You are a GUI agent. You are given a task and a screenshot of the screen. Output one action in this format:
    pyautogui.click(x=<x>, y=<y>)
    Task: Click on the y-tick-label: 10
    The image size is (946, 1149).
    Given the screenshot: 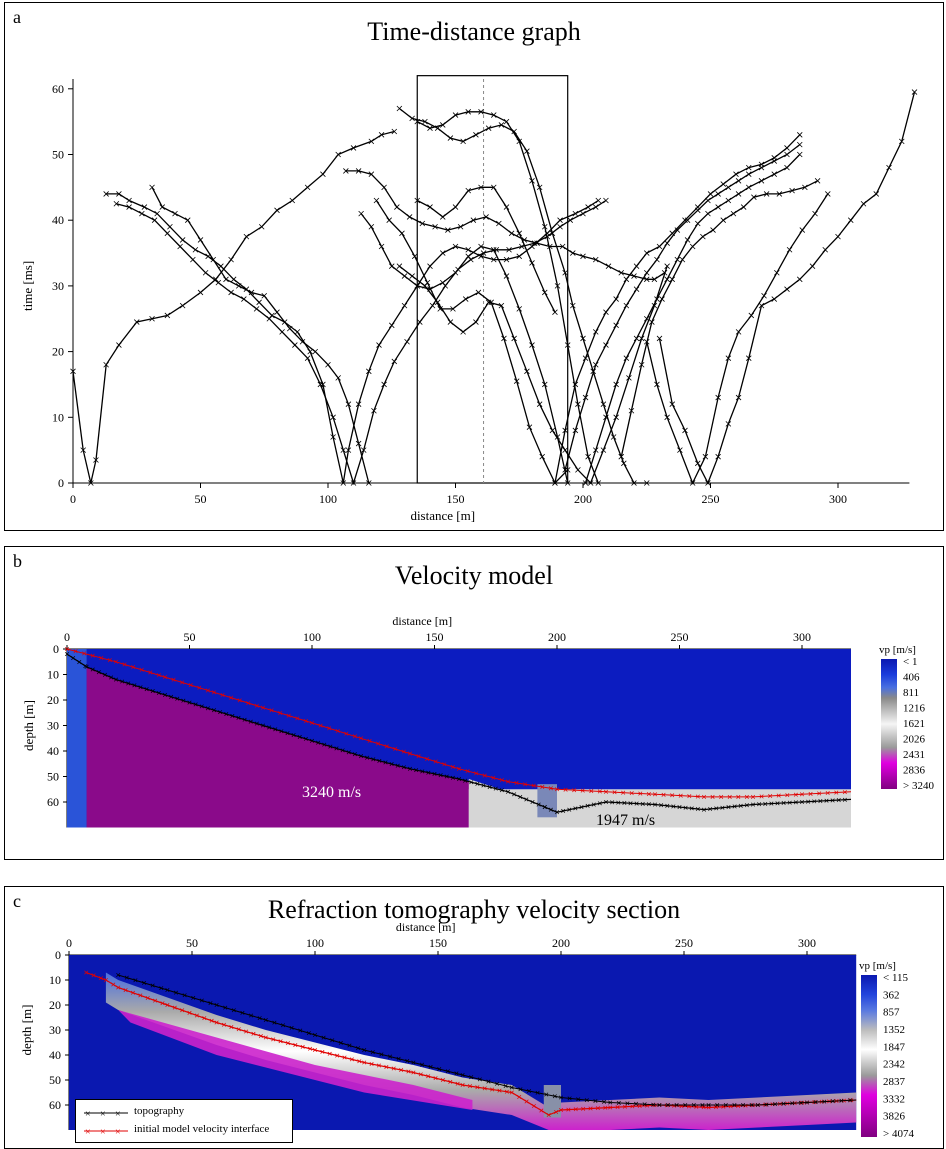 What is the action you would take?
    pyautogui.click(x=53, y=675)
    